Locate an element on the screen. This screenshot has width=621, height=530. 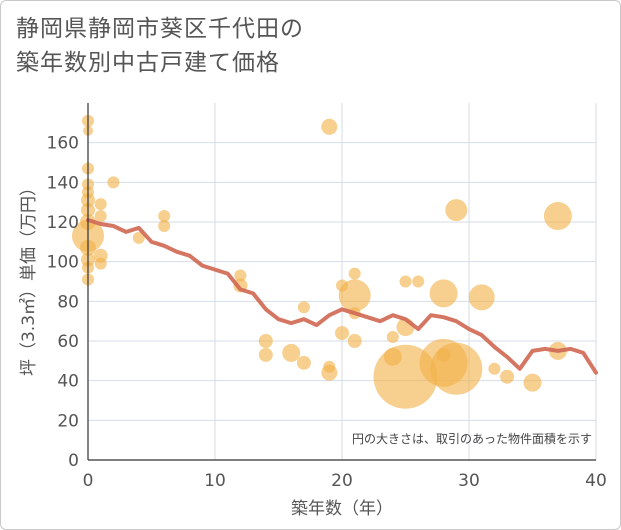
x-tick-20: 20 is located at coordinates (342, 481).